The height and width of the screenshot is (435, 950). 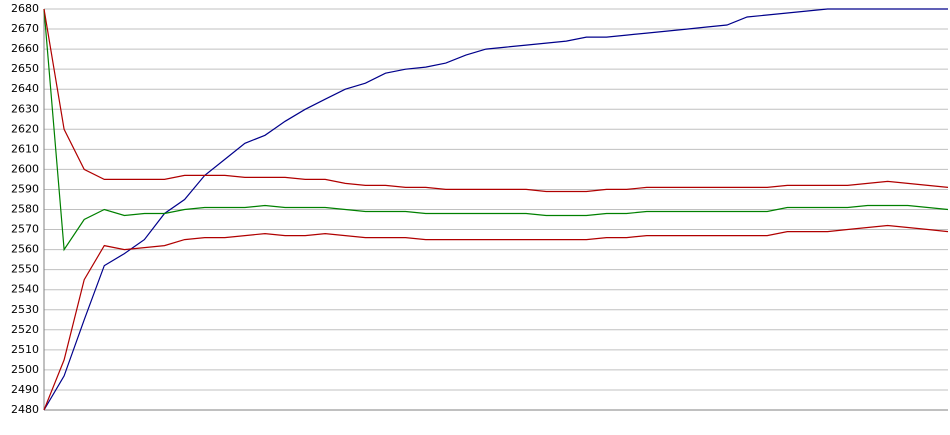 I want to click on y-tick-label: 2550, so click(x=25, y=269).